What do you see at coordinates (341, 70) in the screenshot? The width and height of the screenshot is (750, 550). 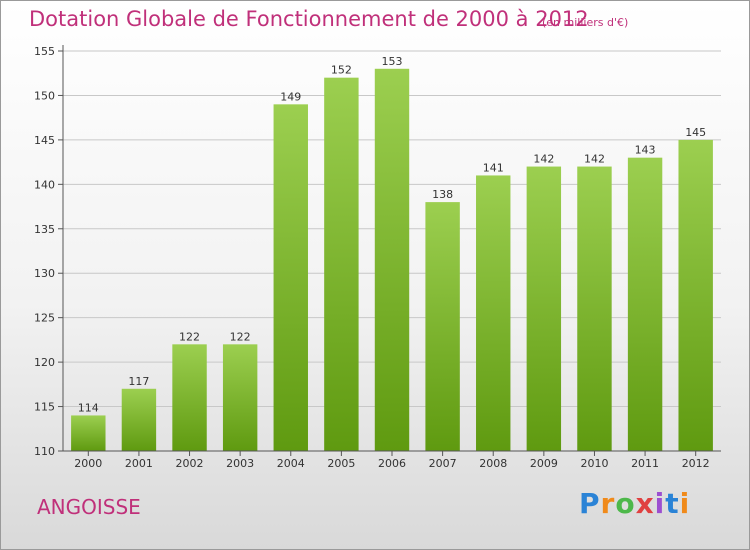 I see `data-label-2005: 152` at bounding box center [341, 70].